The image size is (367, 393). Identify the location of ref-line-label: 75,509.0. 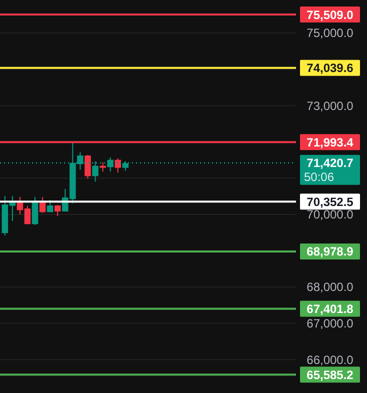
(330, 15).